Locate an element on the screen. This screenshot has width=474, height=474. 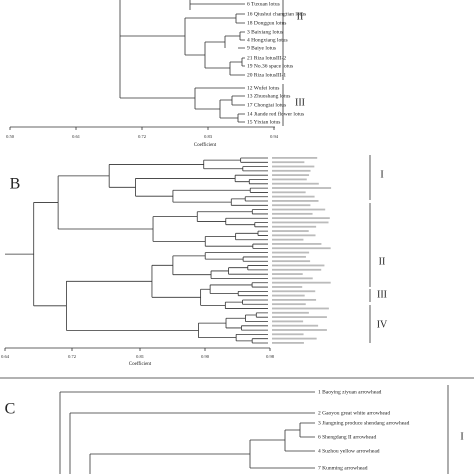
leaf-label: 4 Hongxiang lotus is located at coordinates (267, 40).